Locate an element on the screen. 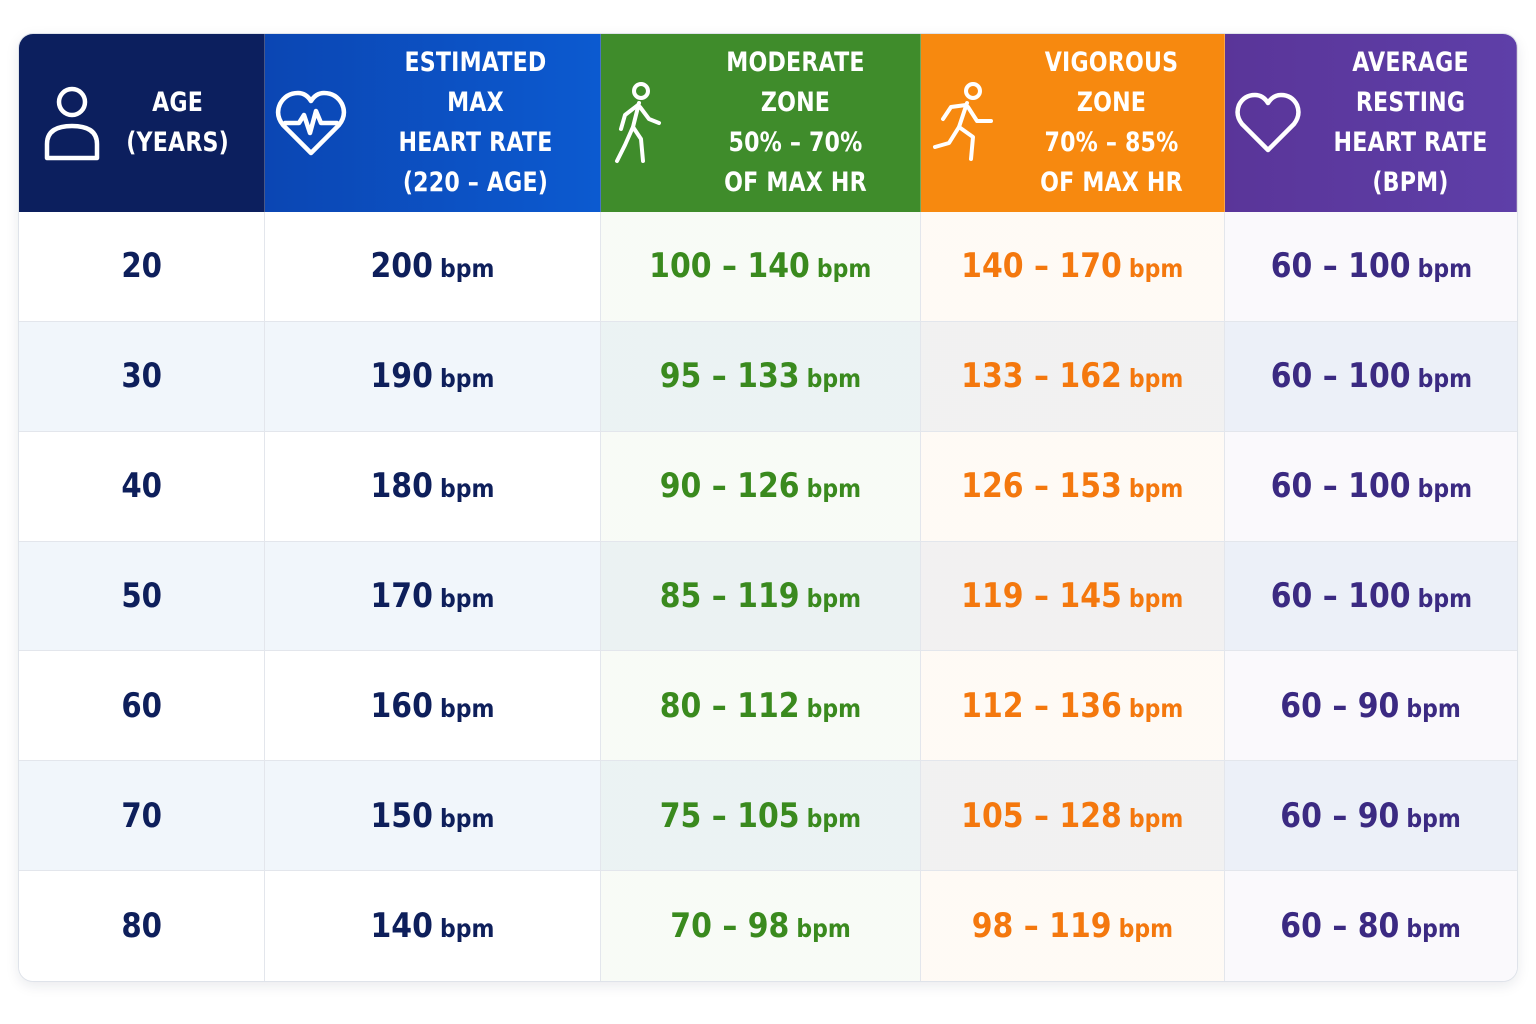 The image size is (1536, 1024). max-value: 150 bpm is located at coordinates (433, 816).